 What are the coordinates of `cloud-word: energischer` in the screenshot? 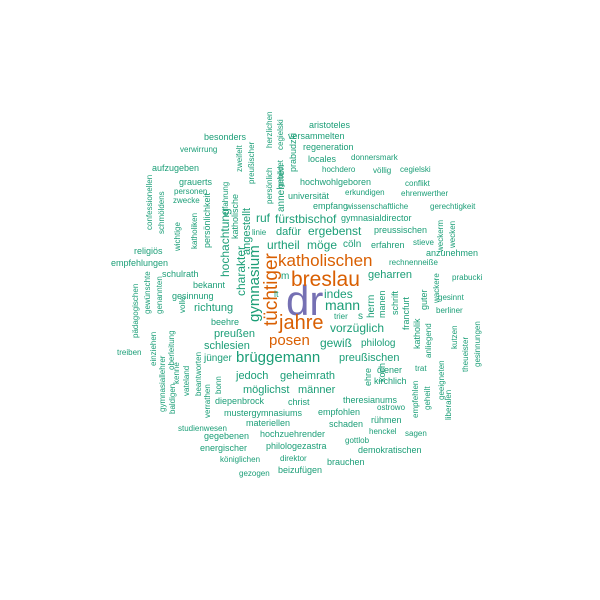 It's located at (224, 448).